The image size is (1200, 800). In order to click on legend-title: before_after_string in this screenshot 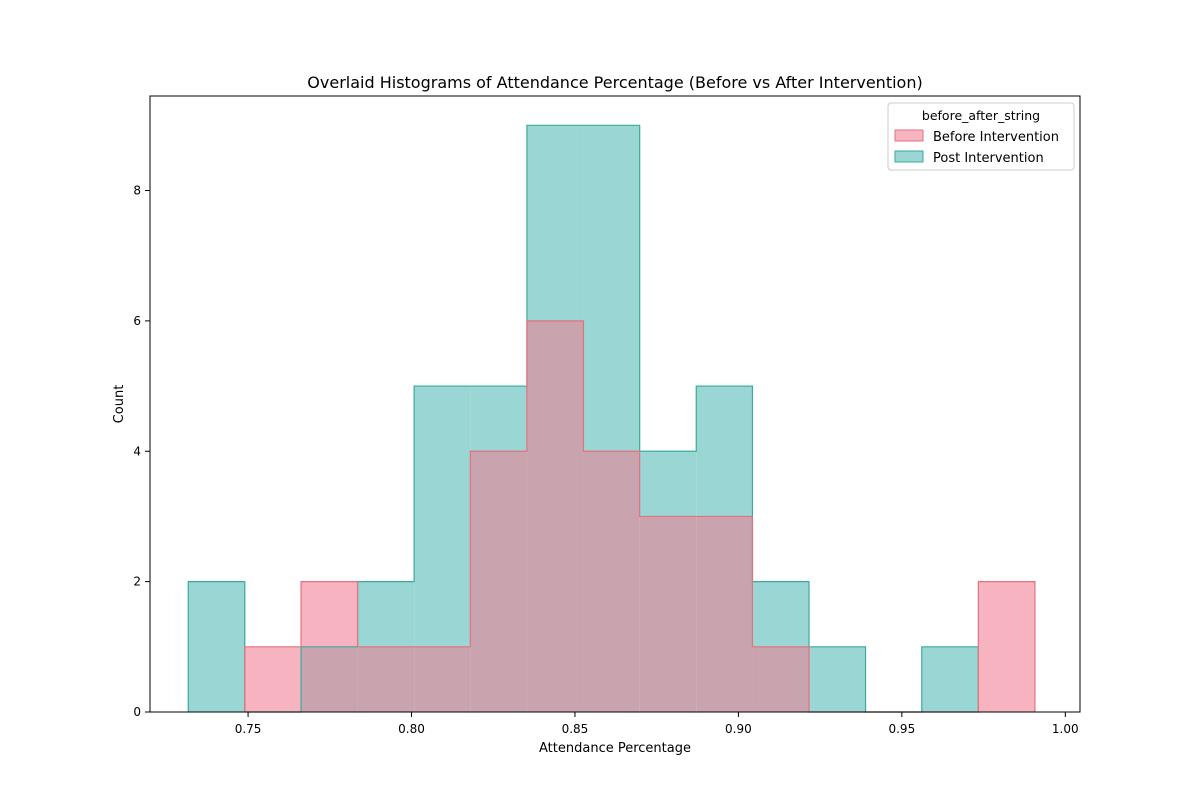, I will do `click(981, 115)`.